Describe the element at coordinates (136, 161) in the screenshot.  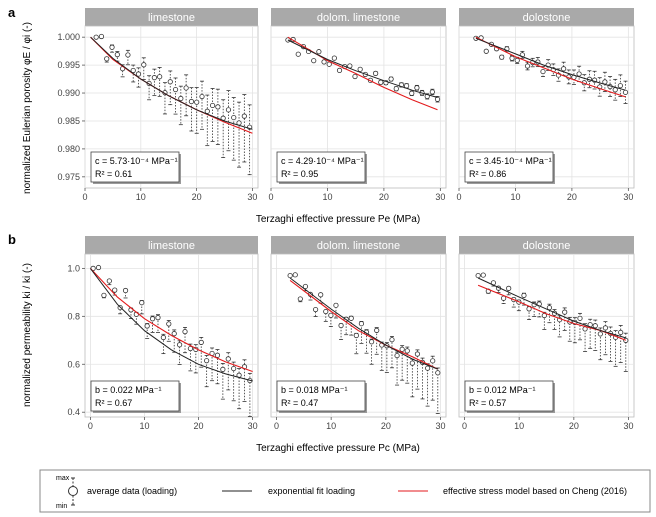
I see `annotation-coefficient: c = 5.73·10⁻⁴ MPa⁻¹` at that location.